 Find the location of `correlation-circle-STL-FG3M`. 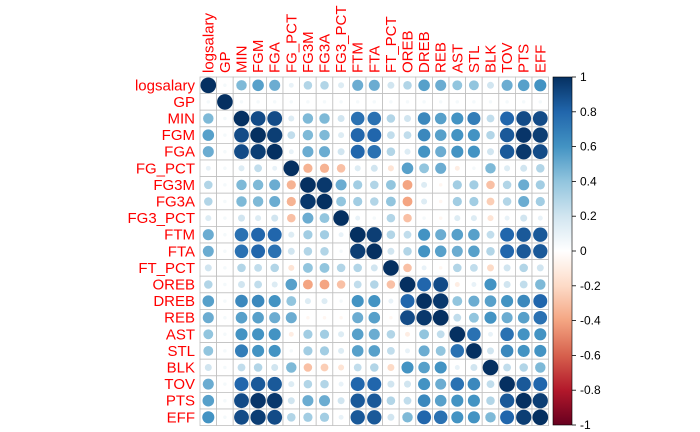

correlation-circle-STL-FG3M is located at coordinates (308, 351).